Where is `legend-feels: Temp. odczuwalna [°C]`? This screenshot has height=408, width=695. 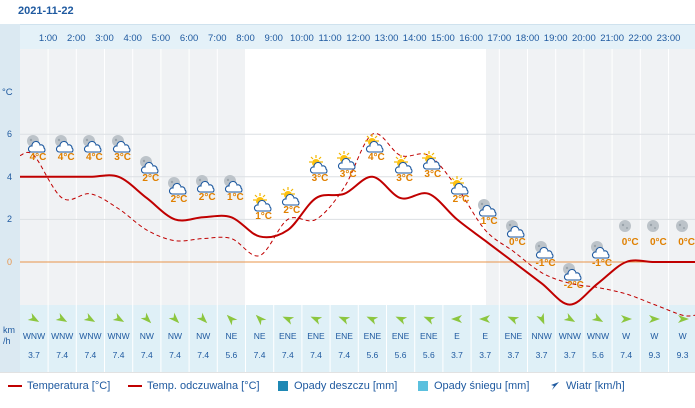
legend-feels: Temp. odczuwalna [°C] is located at coordinates (194, 386).